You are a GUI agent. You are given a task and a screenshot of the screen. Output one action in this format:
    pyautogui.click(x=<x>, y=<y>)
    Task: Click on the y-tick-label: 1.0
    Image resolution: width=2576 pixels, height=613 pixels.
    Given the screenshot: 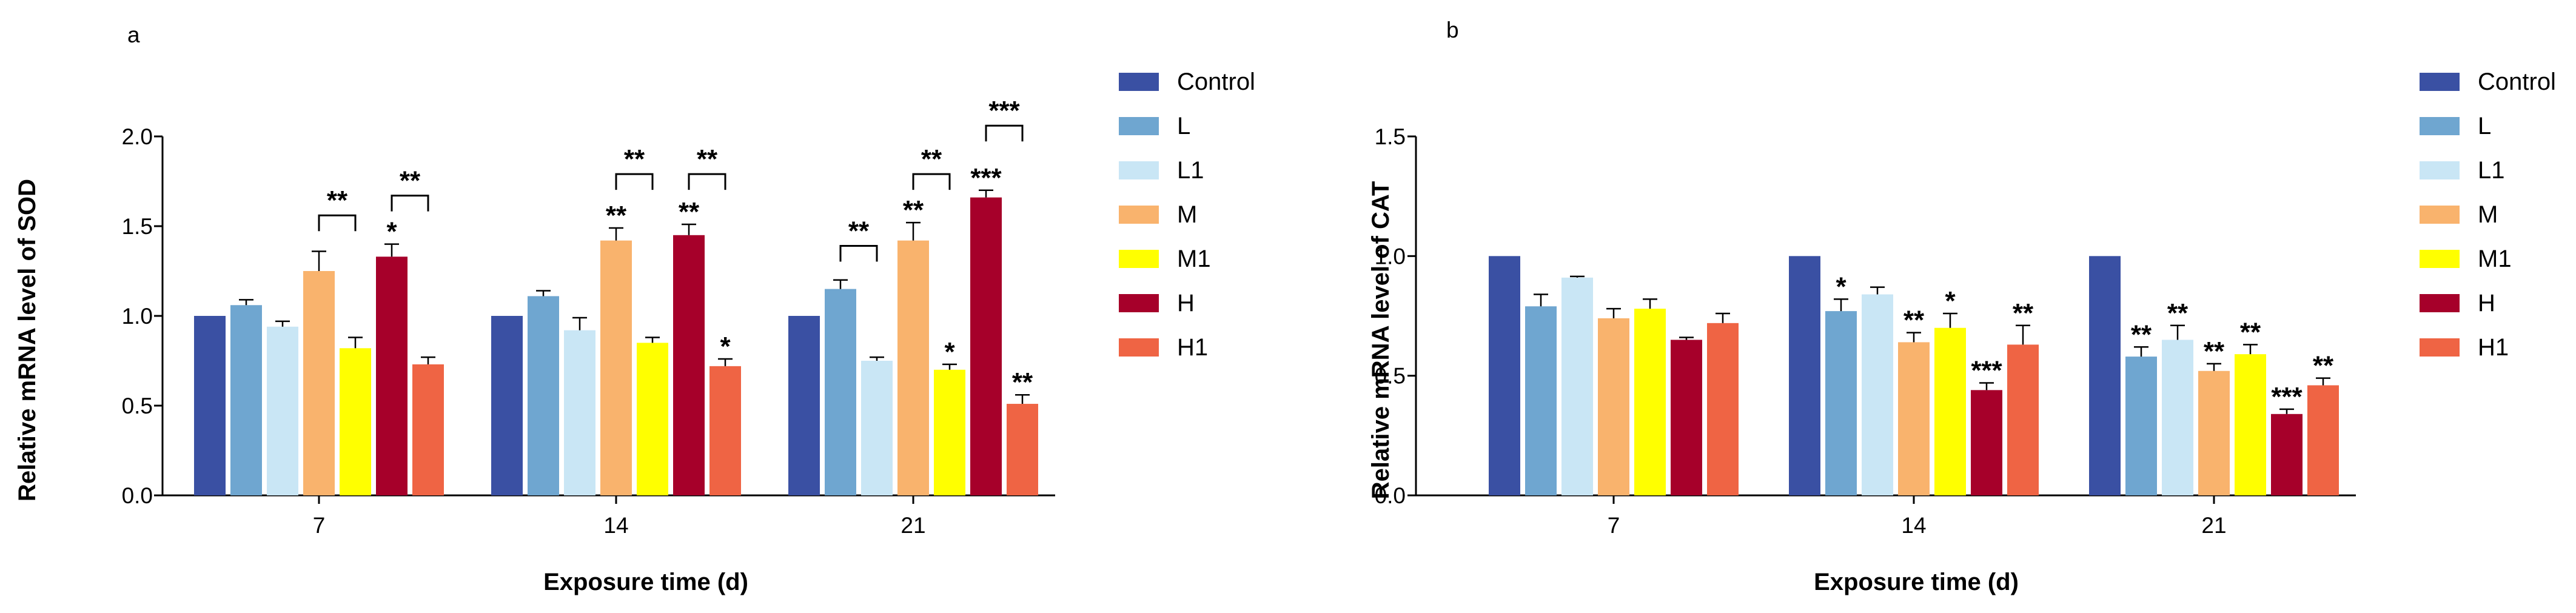 What is the action you would take?
    pyautogui.click(x=137, y=316)
    